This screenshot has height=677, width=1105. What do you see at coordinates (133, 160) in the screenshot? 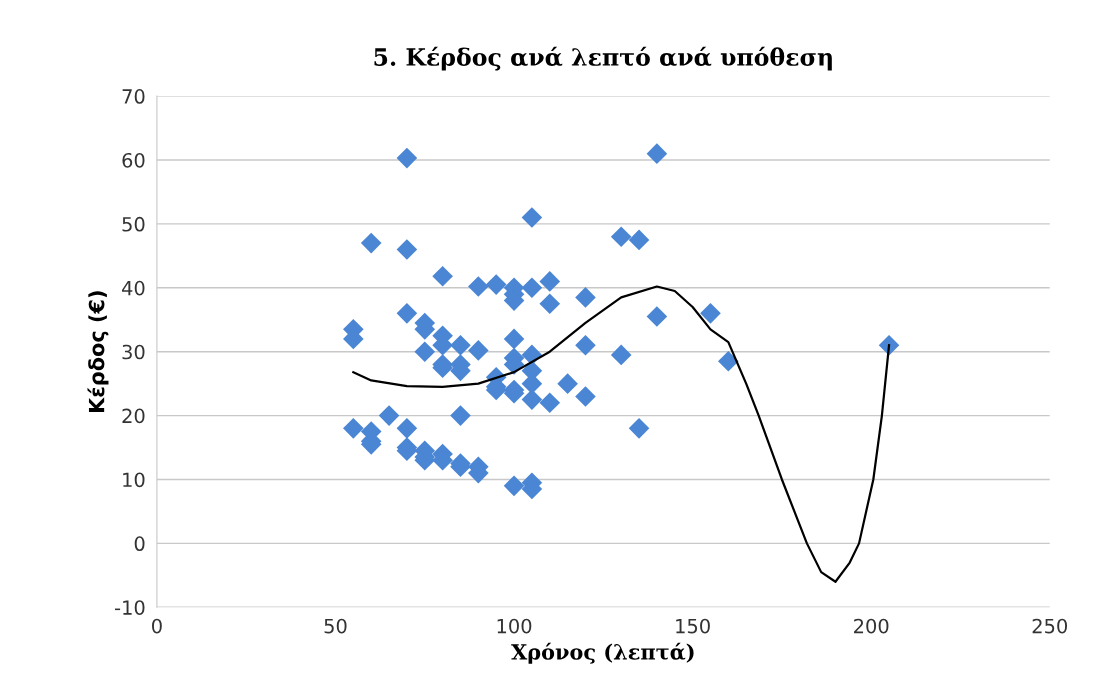
I see `y-tick-label: 60` at bounding box center [133, 160].